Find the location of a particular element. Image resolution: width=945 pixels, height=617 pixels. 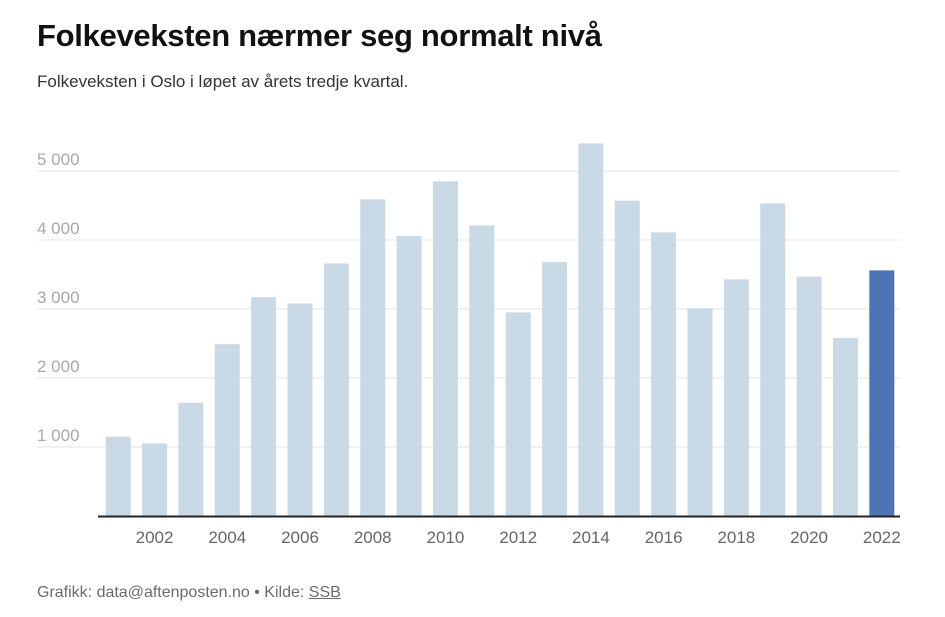

bar-2001 is located at coordinates (118, 476).